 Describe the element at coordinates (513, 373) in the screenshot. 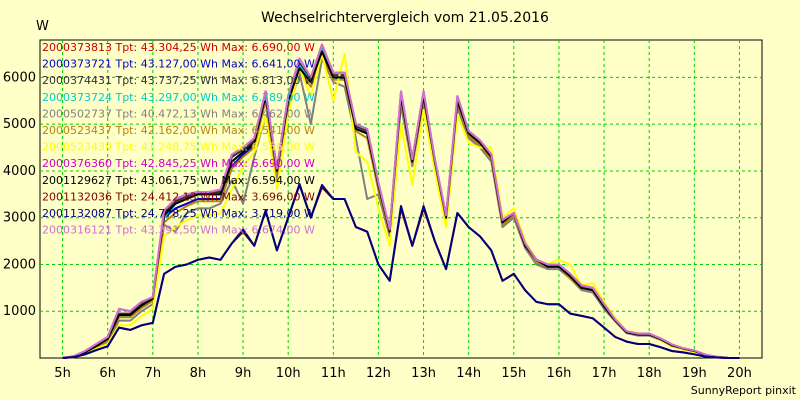

I see `x-tick-label: 15h` at that location.